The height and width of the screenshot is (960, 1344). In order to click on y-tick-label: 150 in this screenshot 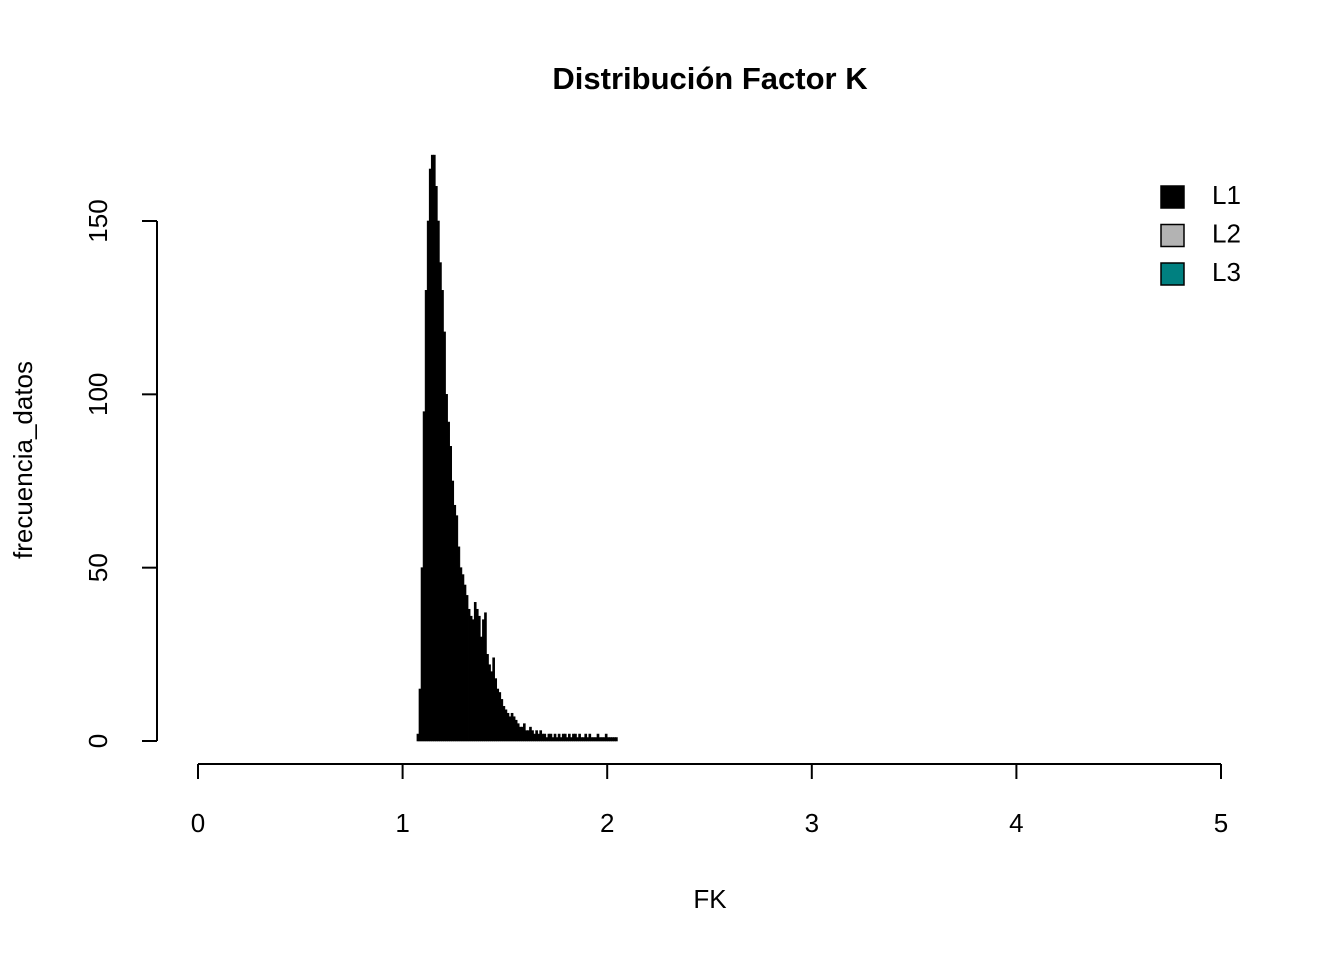, I will do `click(98, 220)`.